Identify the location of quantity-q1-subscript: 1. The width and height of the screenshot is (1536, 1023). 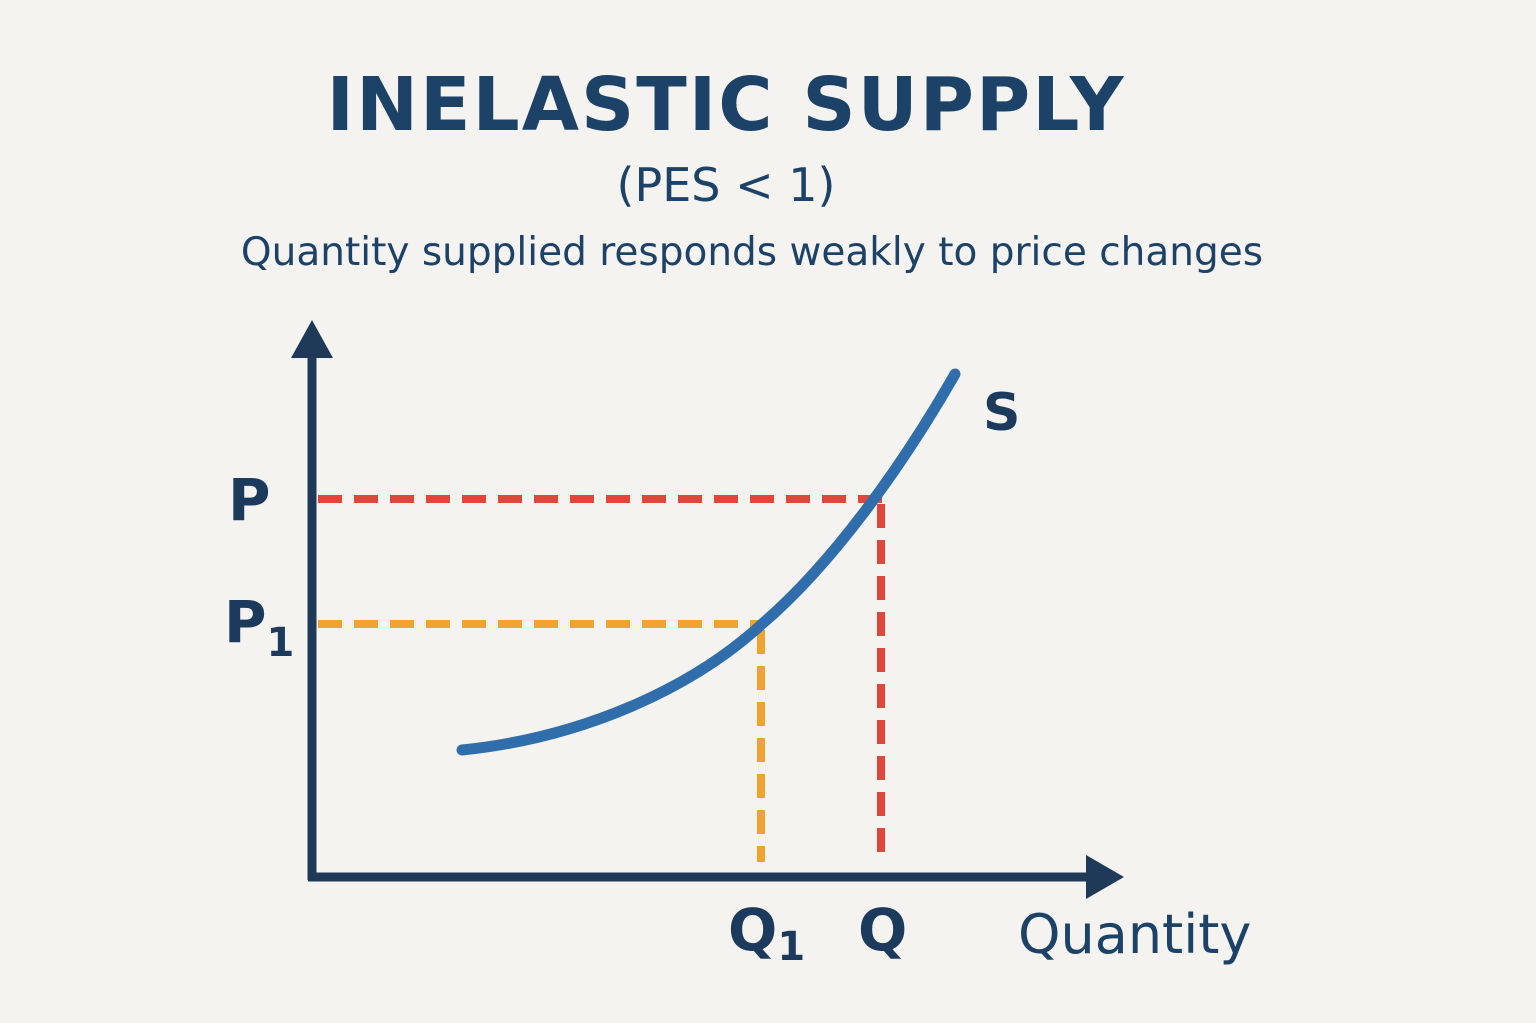
(791, 947).